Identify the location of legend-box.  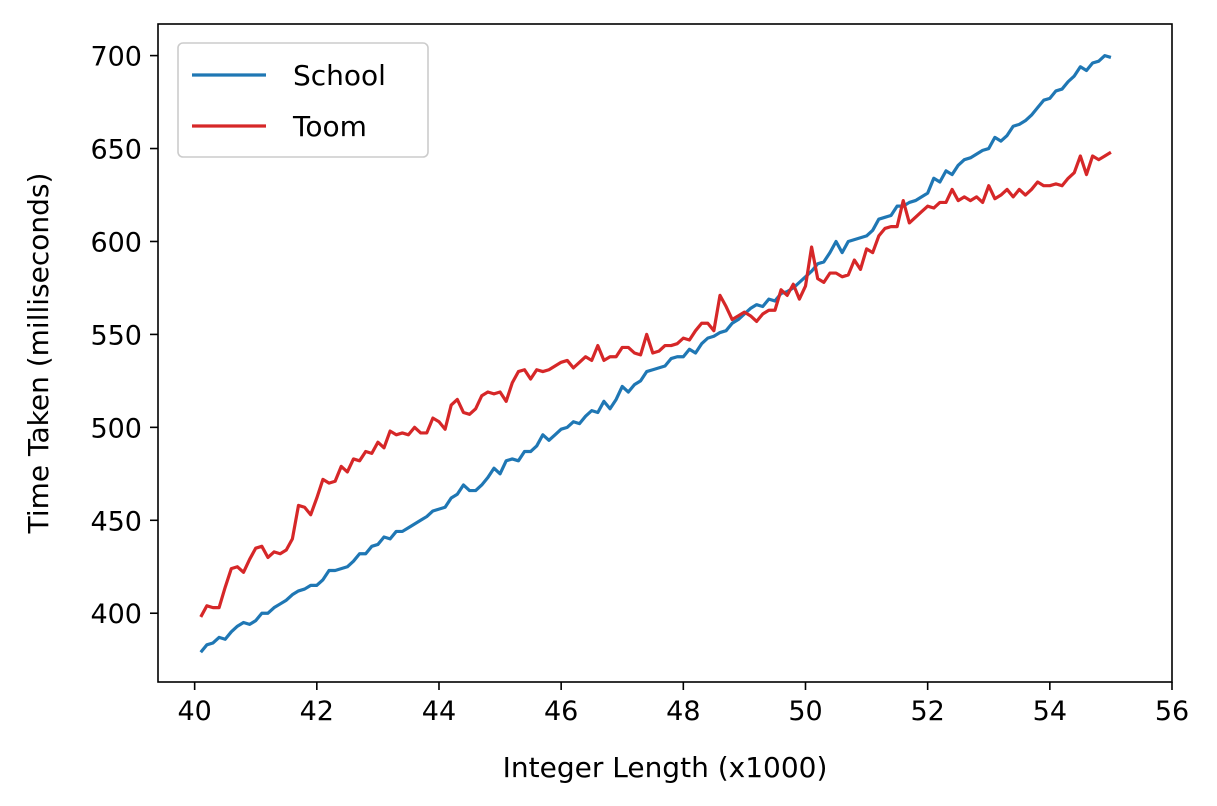
(303, 100).